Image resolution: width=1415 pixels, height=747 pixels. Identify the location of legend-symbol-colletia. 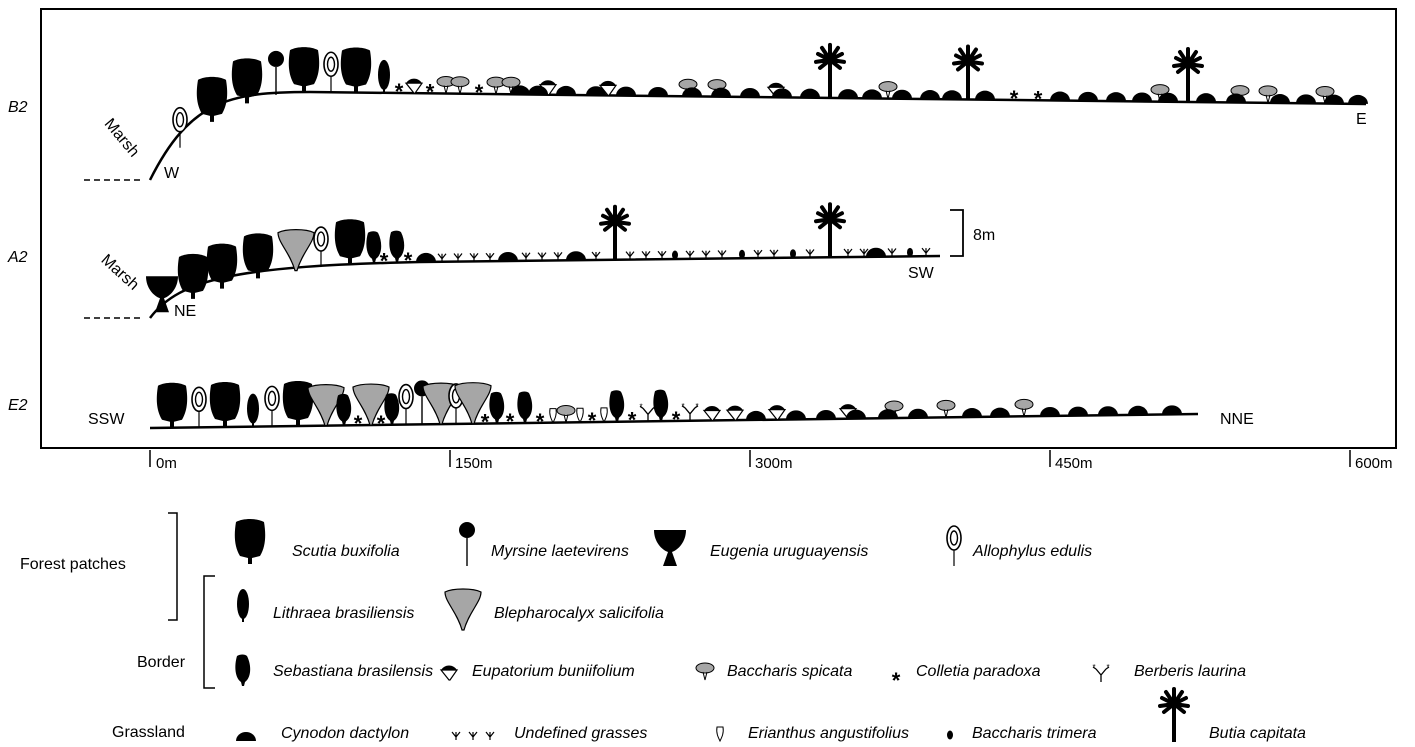
(896, 680).